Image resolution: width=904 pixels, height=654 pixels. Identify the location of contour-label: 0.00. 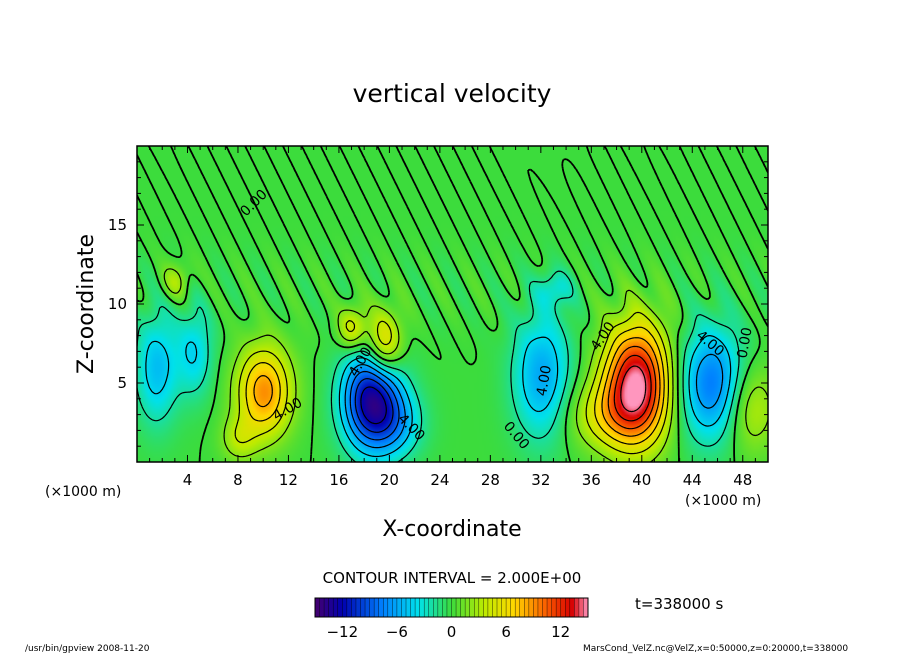
(745, 342).